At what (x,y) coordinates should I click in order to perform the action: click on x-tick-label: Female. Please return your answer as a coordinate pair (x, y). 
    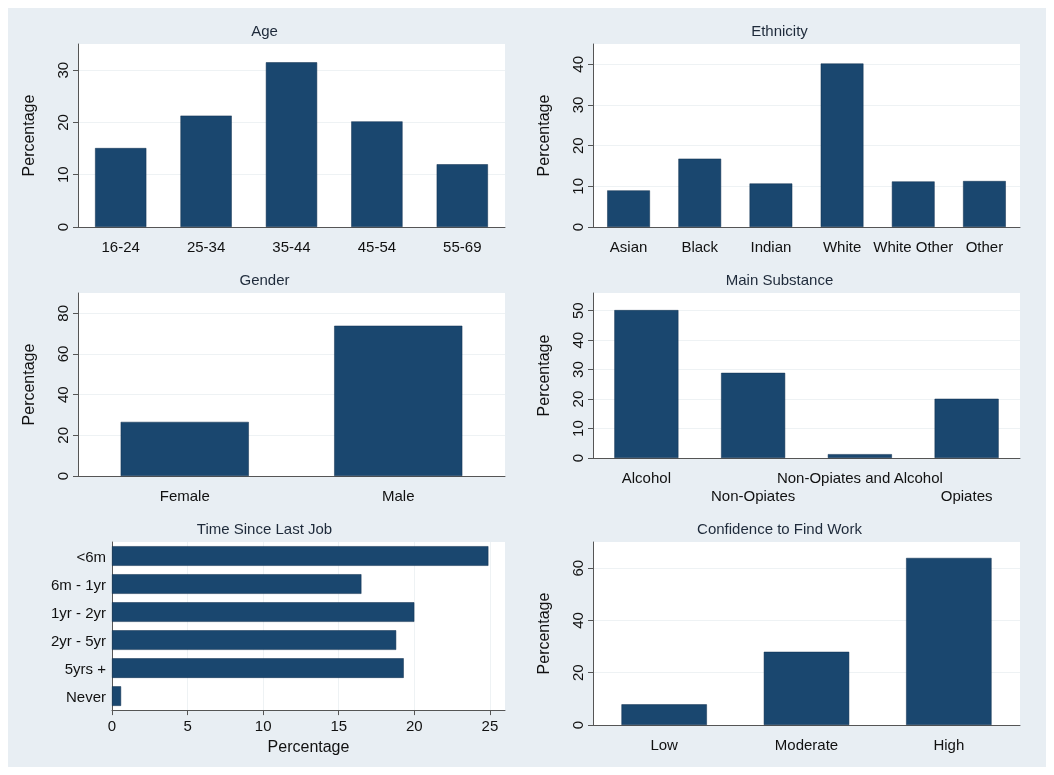
    Looking at the image, I should click on (184, 495).